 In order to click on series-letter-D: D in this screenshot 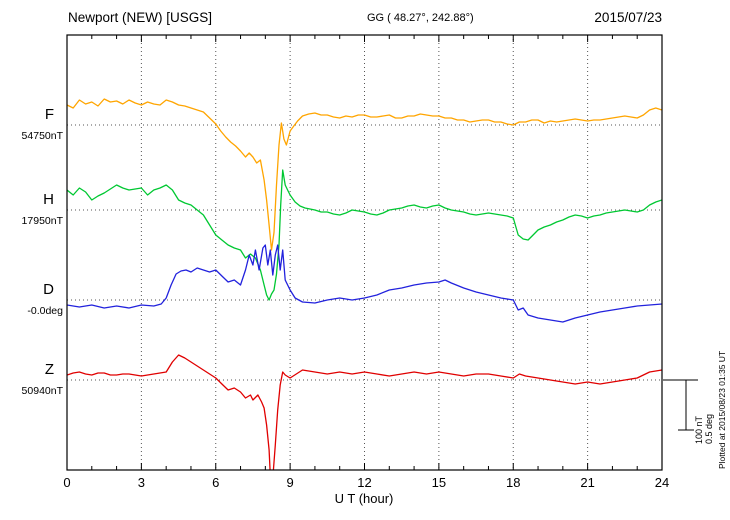, I will do `click(48, 289)`.